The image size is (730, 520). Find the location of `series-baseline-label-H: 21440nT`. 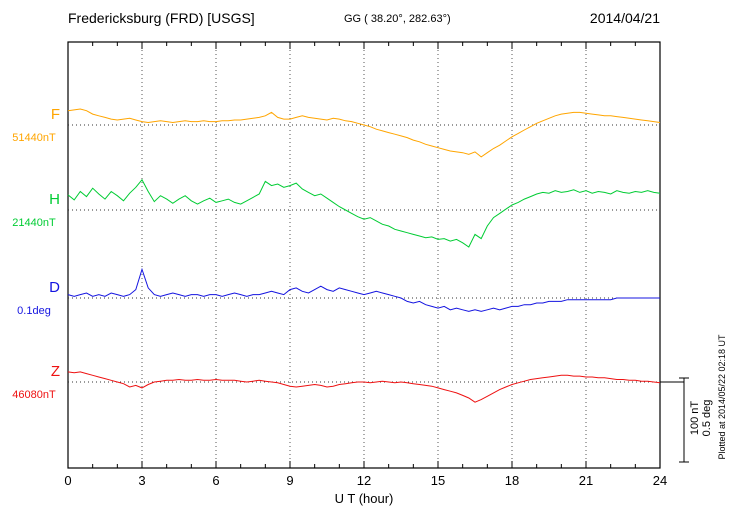

series-baseline-label-H: 21440nT is located at coordinates (34, 223).